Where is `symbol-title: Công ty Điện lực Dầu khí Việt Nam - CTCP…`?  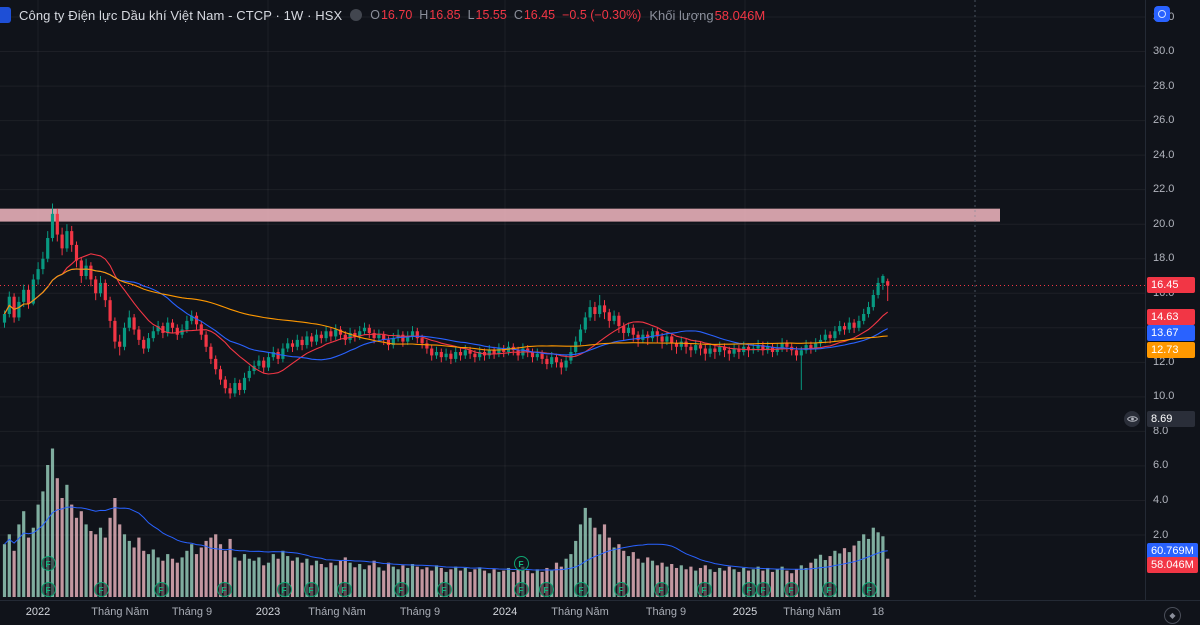 symbol-title: Công ty Điện lực Dầu khí Việt Nam - CTCP… is located at coordinates (181, 15).